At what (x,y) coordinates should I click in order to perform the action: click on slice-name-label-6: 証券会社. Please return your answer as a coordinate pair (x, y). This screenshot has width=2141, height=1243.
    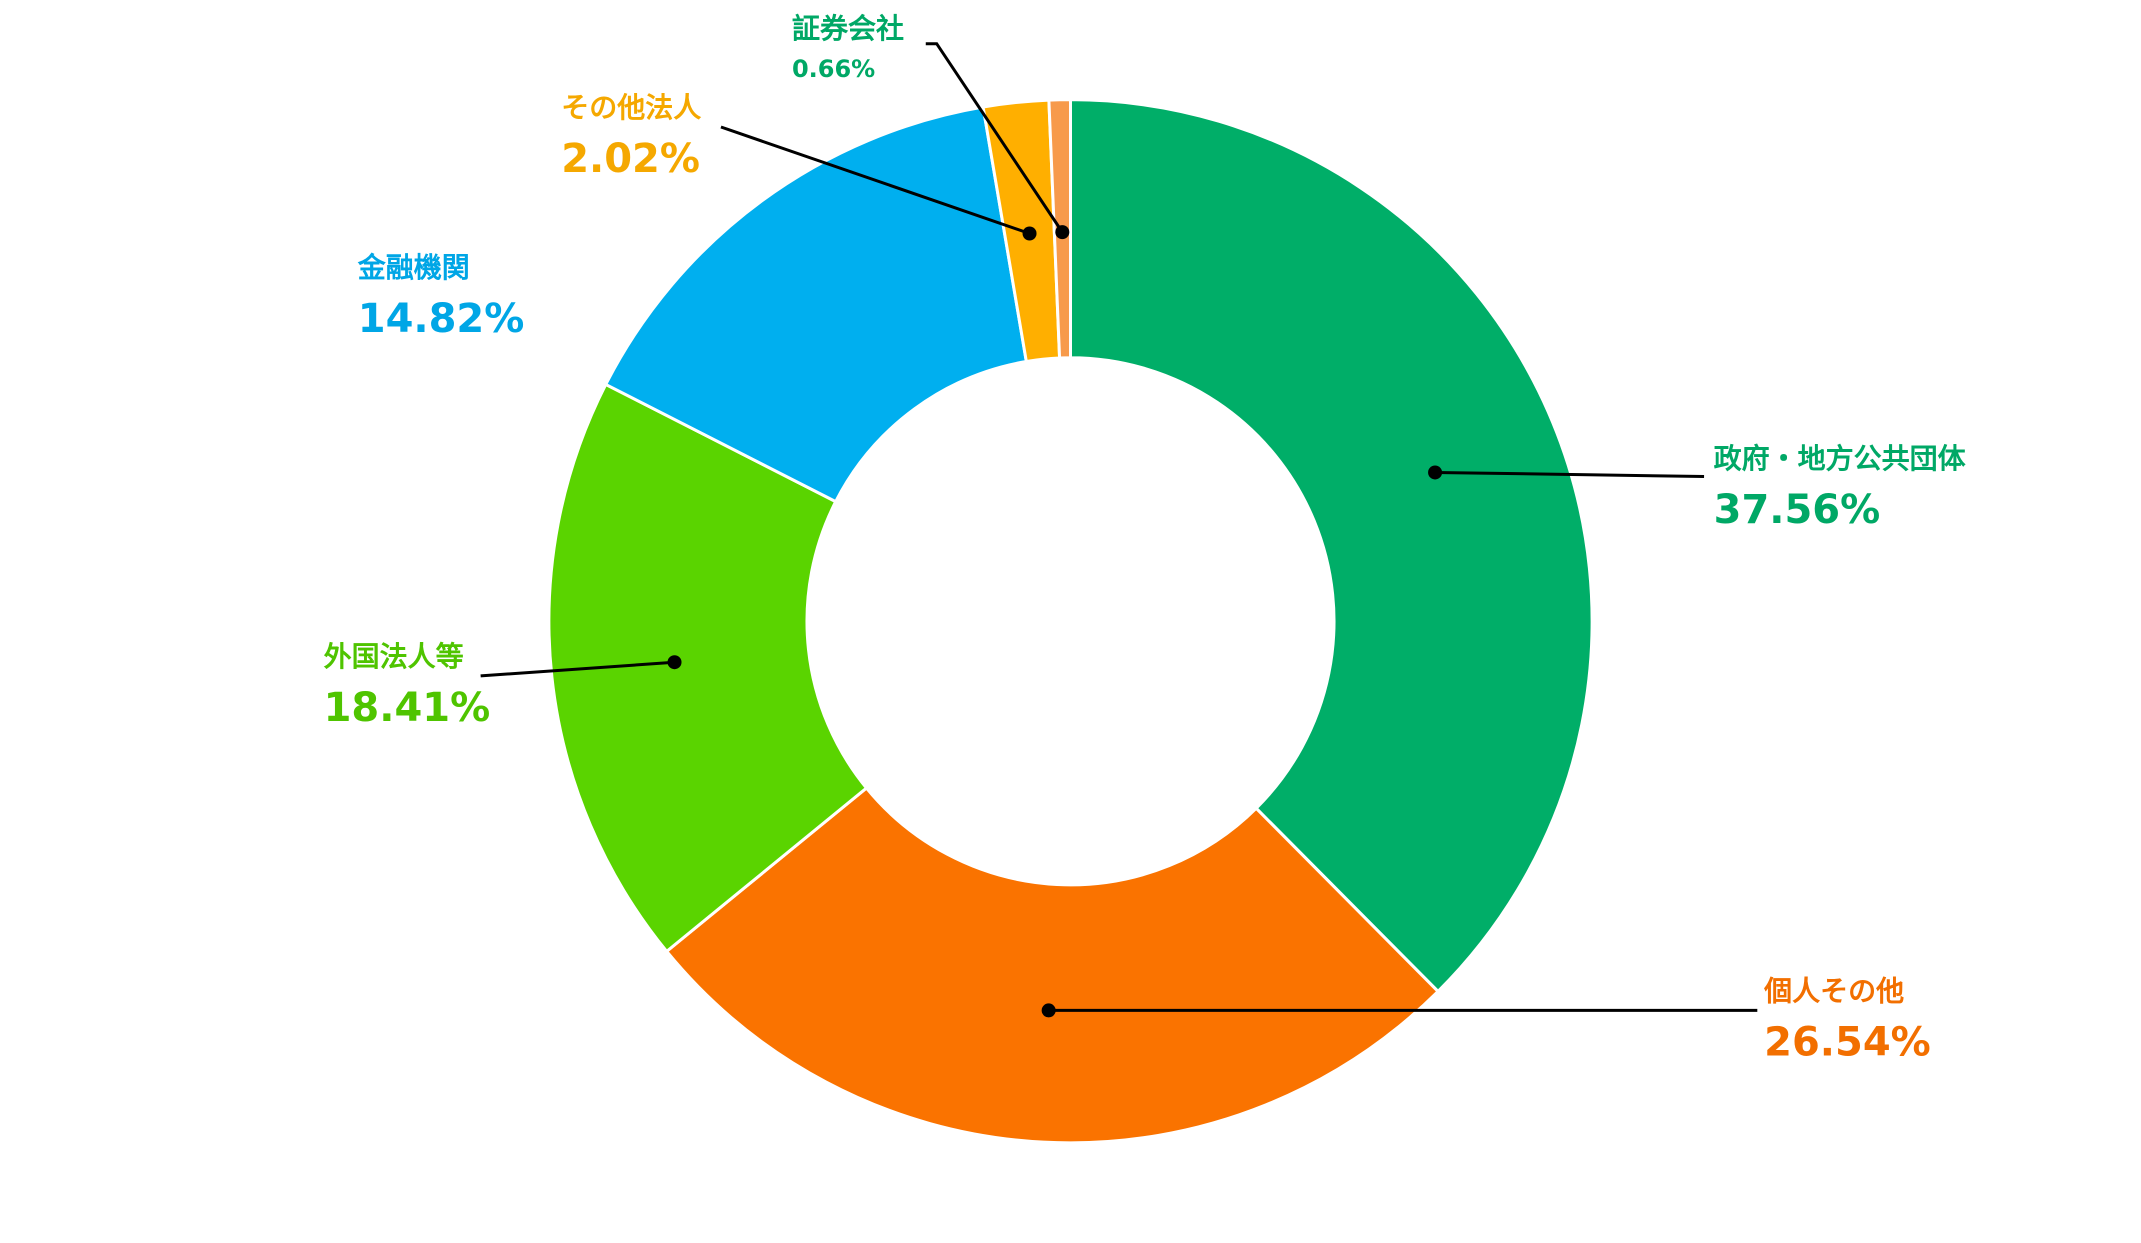
    Looking at the image, I should click on (848, 28).